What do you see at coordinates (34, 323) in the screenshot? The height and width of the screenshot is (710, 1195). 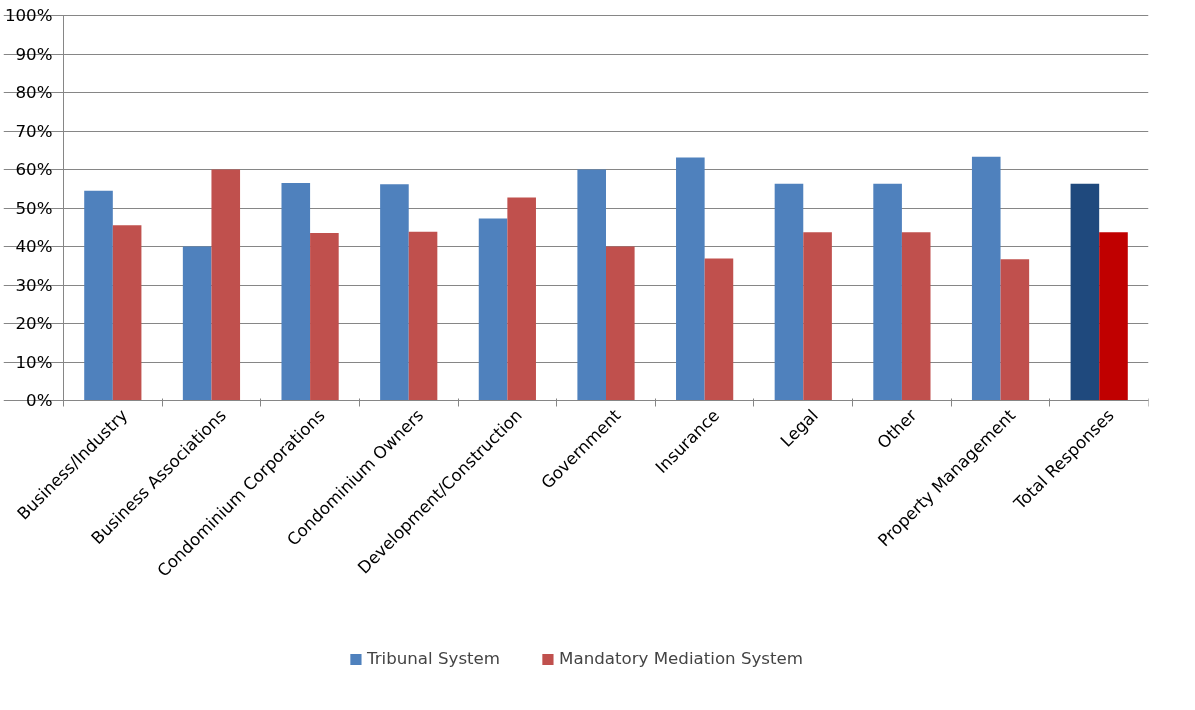 I see `y-tick-label: 20%` at bounding box center [34, 323].